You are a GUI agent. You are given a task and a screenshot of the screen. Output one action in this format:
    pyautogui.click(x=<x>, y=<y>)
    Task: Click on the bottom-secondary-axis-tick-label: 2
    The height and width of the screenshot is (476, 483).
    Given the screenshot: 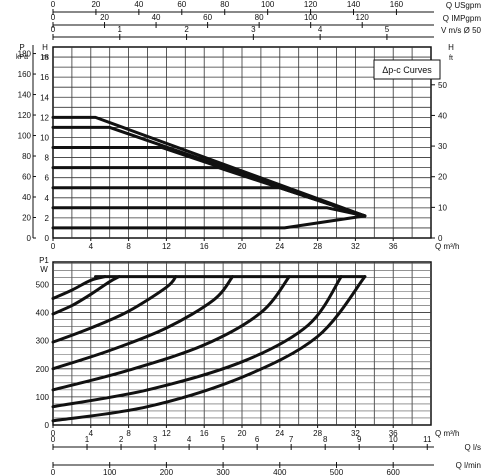 What is the action you would take?
    pyautogui.click(x=121, y=439)
    